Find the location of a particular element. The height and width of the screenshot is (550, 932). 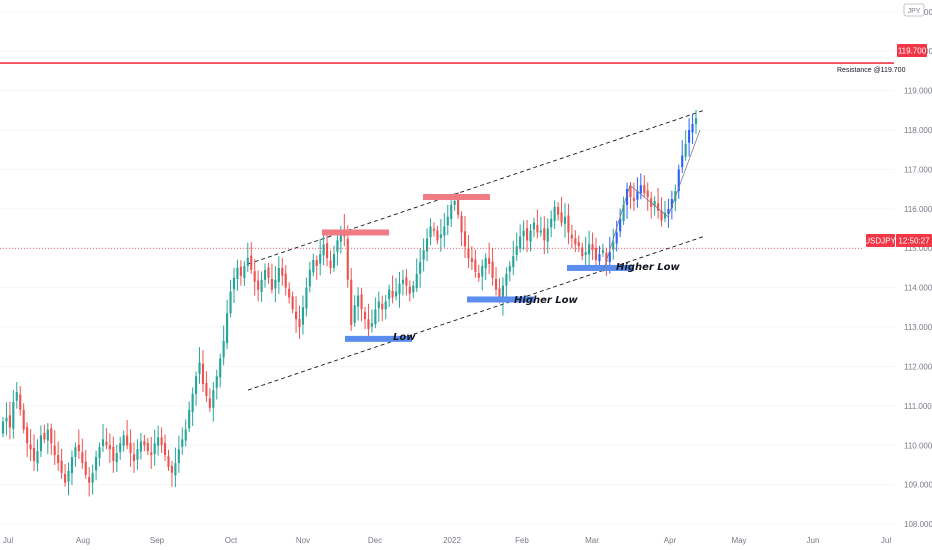

resistance-tag-value: 119.700 is located at coordinates (912, 51).